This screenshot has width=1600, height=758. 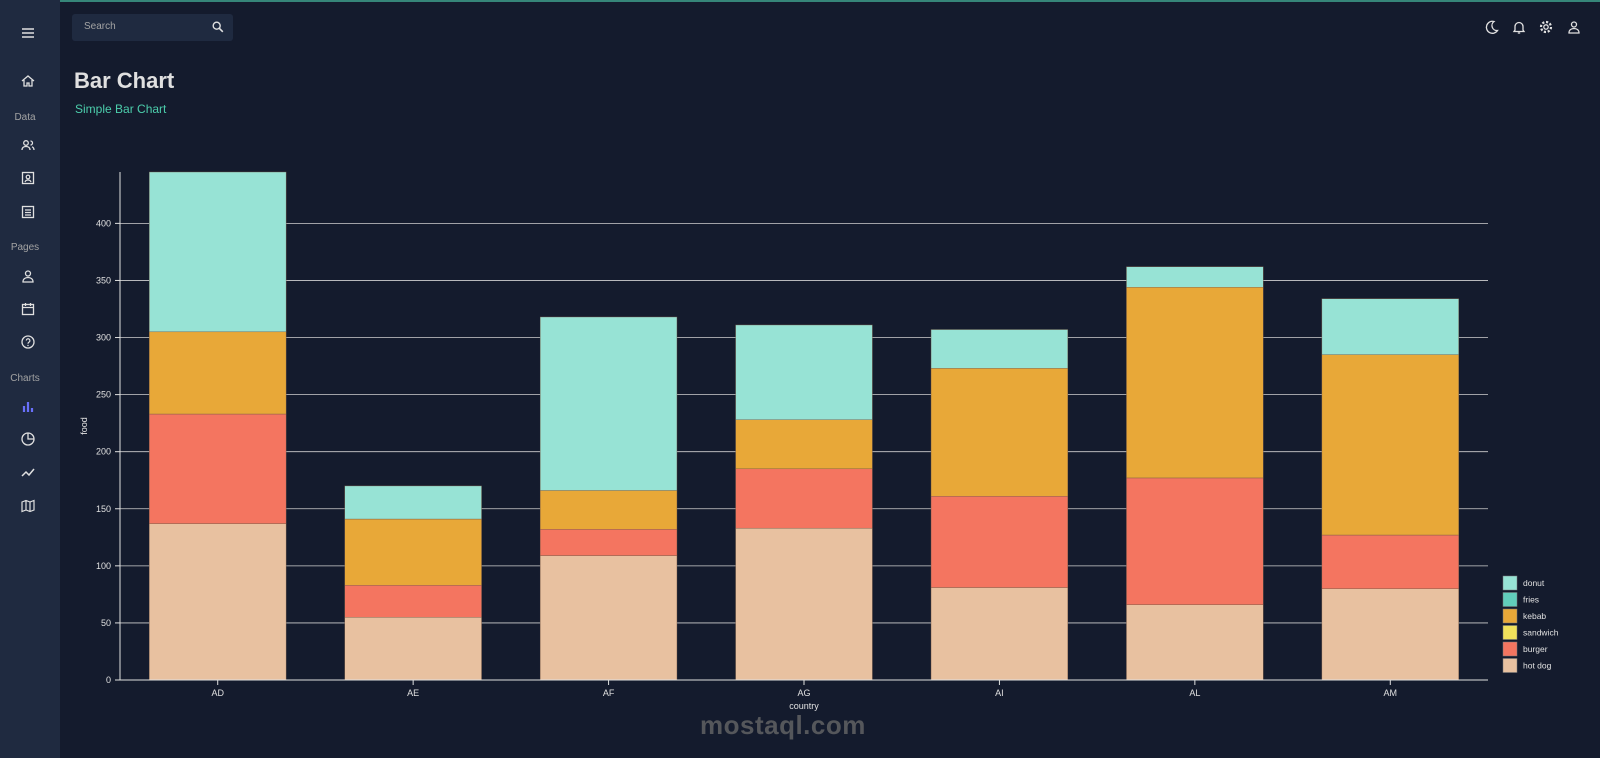 I want to click on legend-label: hot dog, so click(x=1537, y=666).